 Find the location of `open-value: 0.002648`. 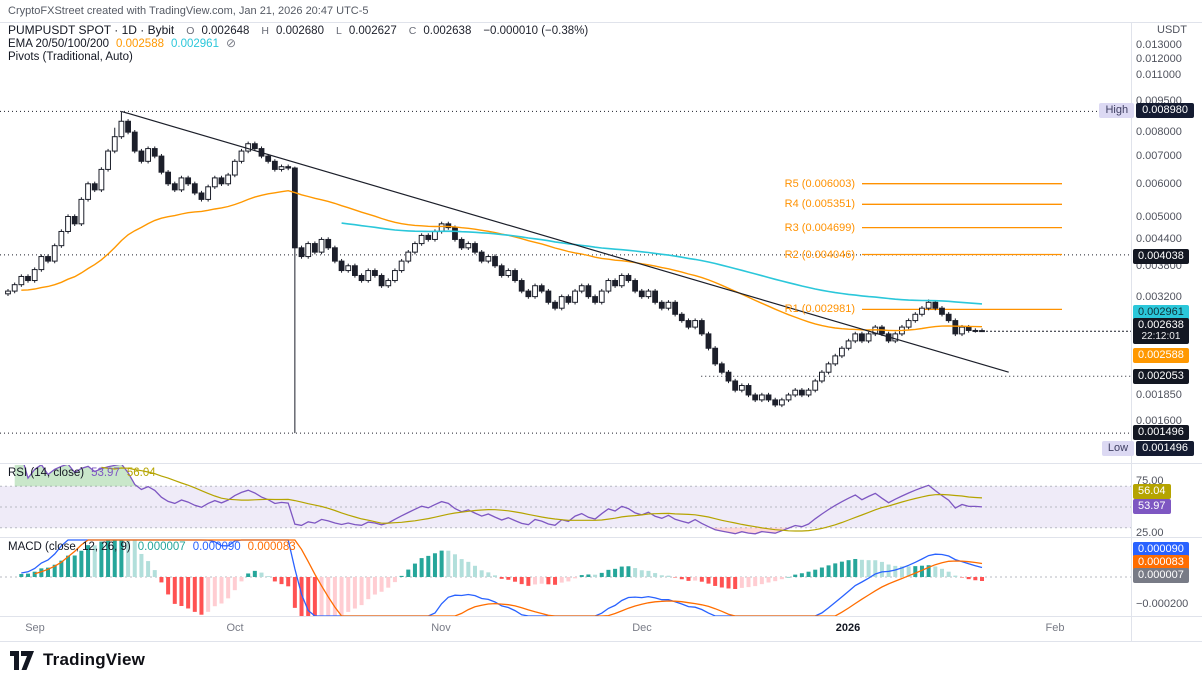

open-value: 0.002648 is located at coordinates (225, 31).